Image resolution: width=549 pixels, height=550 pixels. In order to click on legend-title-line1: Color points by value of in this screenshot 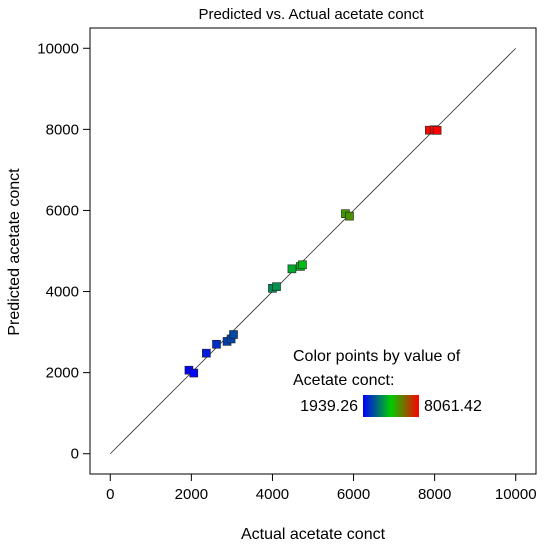, I will do `click(377, 356)`.